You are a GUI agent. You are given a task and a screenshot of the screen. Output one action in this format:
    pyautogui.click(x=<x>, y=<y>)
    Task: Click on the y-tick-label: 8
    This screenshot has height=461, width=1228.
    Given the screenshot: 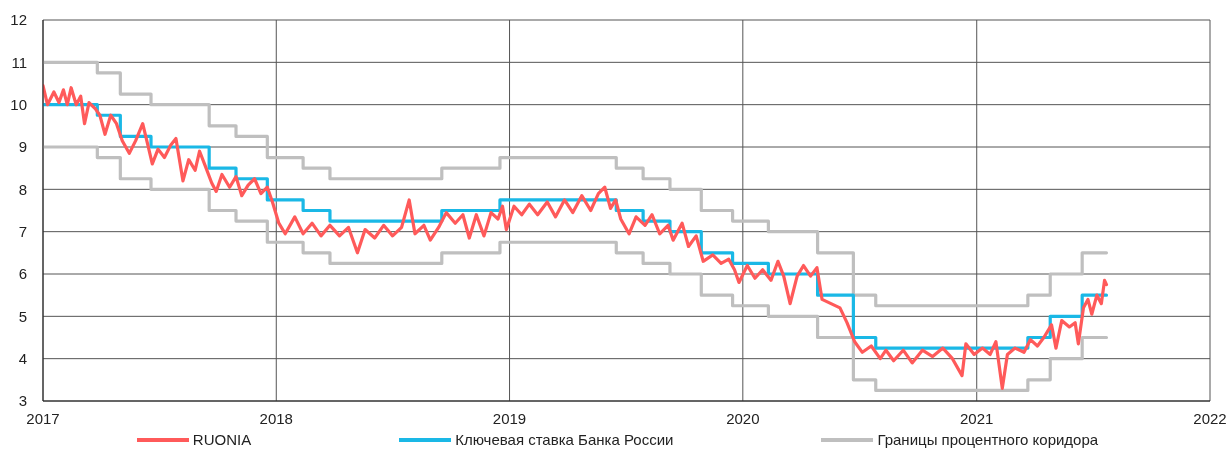 What is the action you would take?
    pyautogui.click(x=22, y=189)
    